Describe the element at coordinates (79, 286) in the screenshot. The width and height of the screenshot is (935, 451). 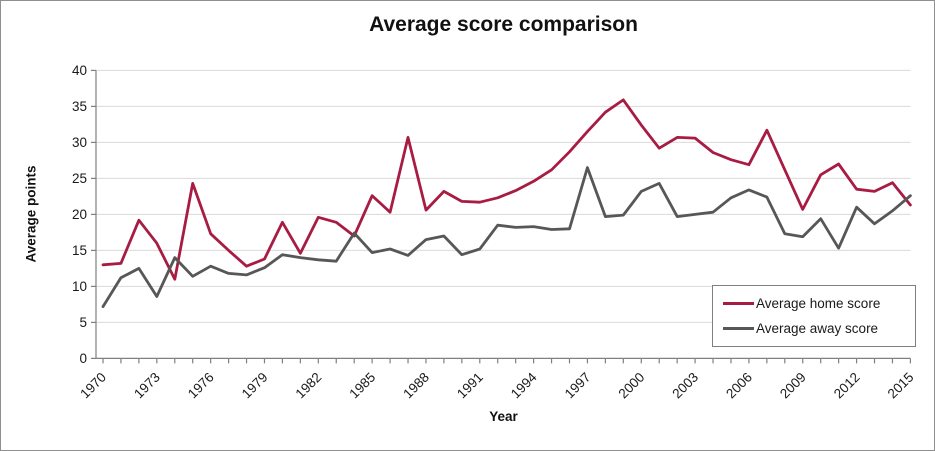
I see `svg-text: 10` at that location.